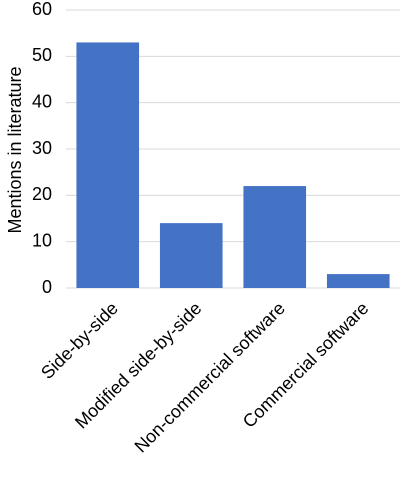  What do you see at coordinates (15, 149) in the screenshot?
I see `y-axis-title: Mentions in literature` at bounding box center [15, 149].